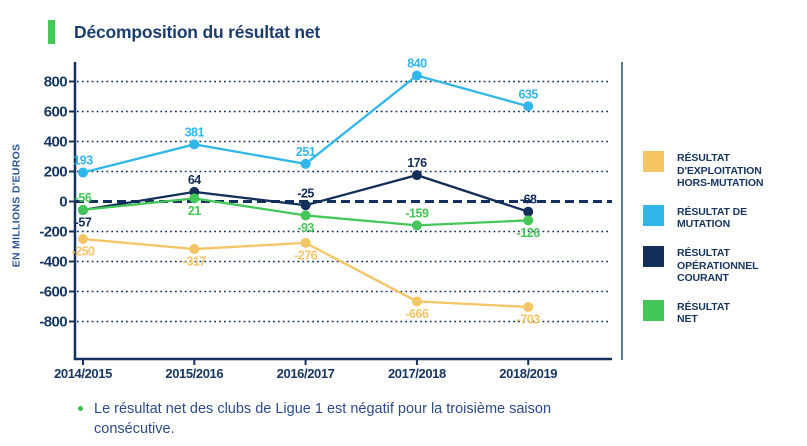 Image resolution: width=807 pixels, height=446 pixels. I want to click on y-tick-label: 0, so click(63, 202).